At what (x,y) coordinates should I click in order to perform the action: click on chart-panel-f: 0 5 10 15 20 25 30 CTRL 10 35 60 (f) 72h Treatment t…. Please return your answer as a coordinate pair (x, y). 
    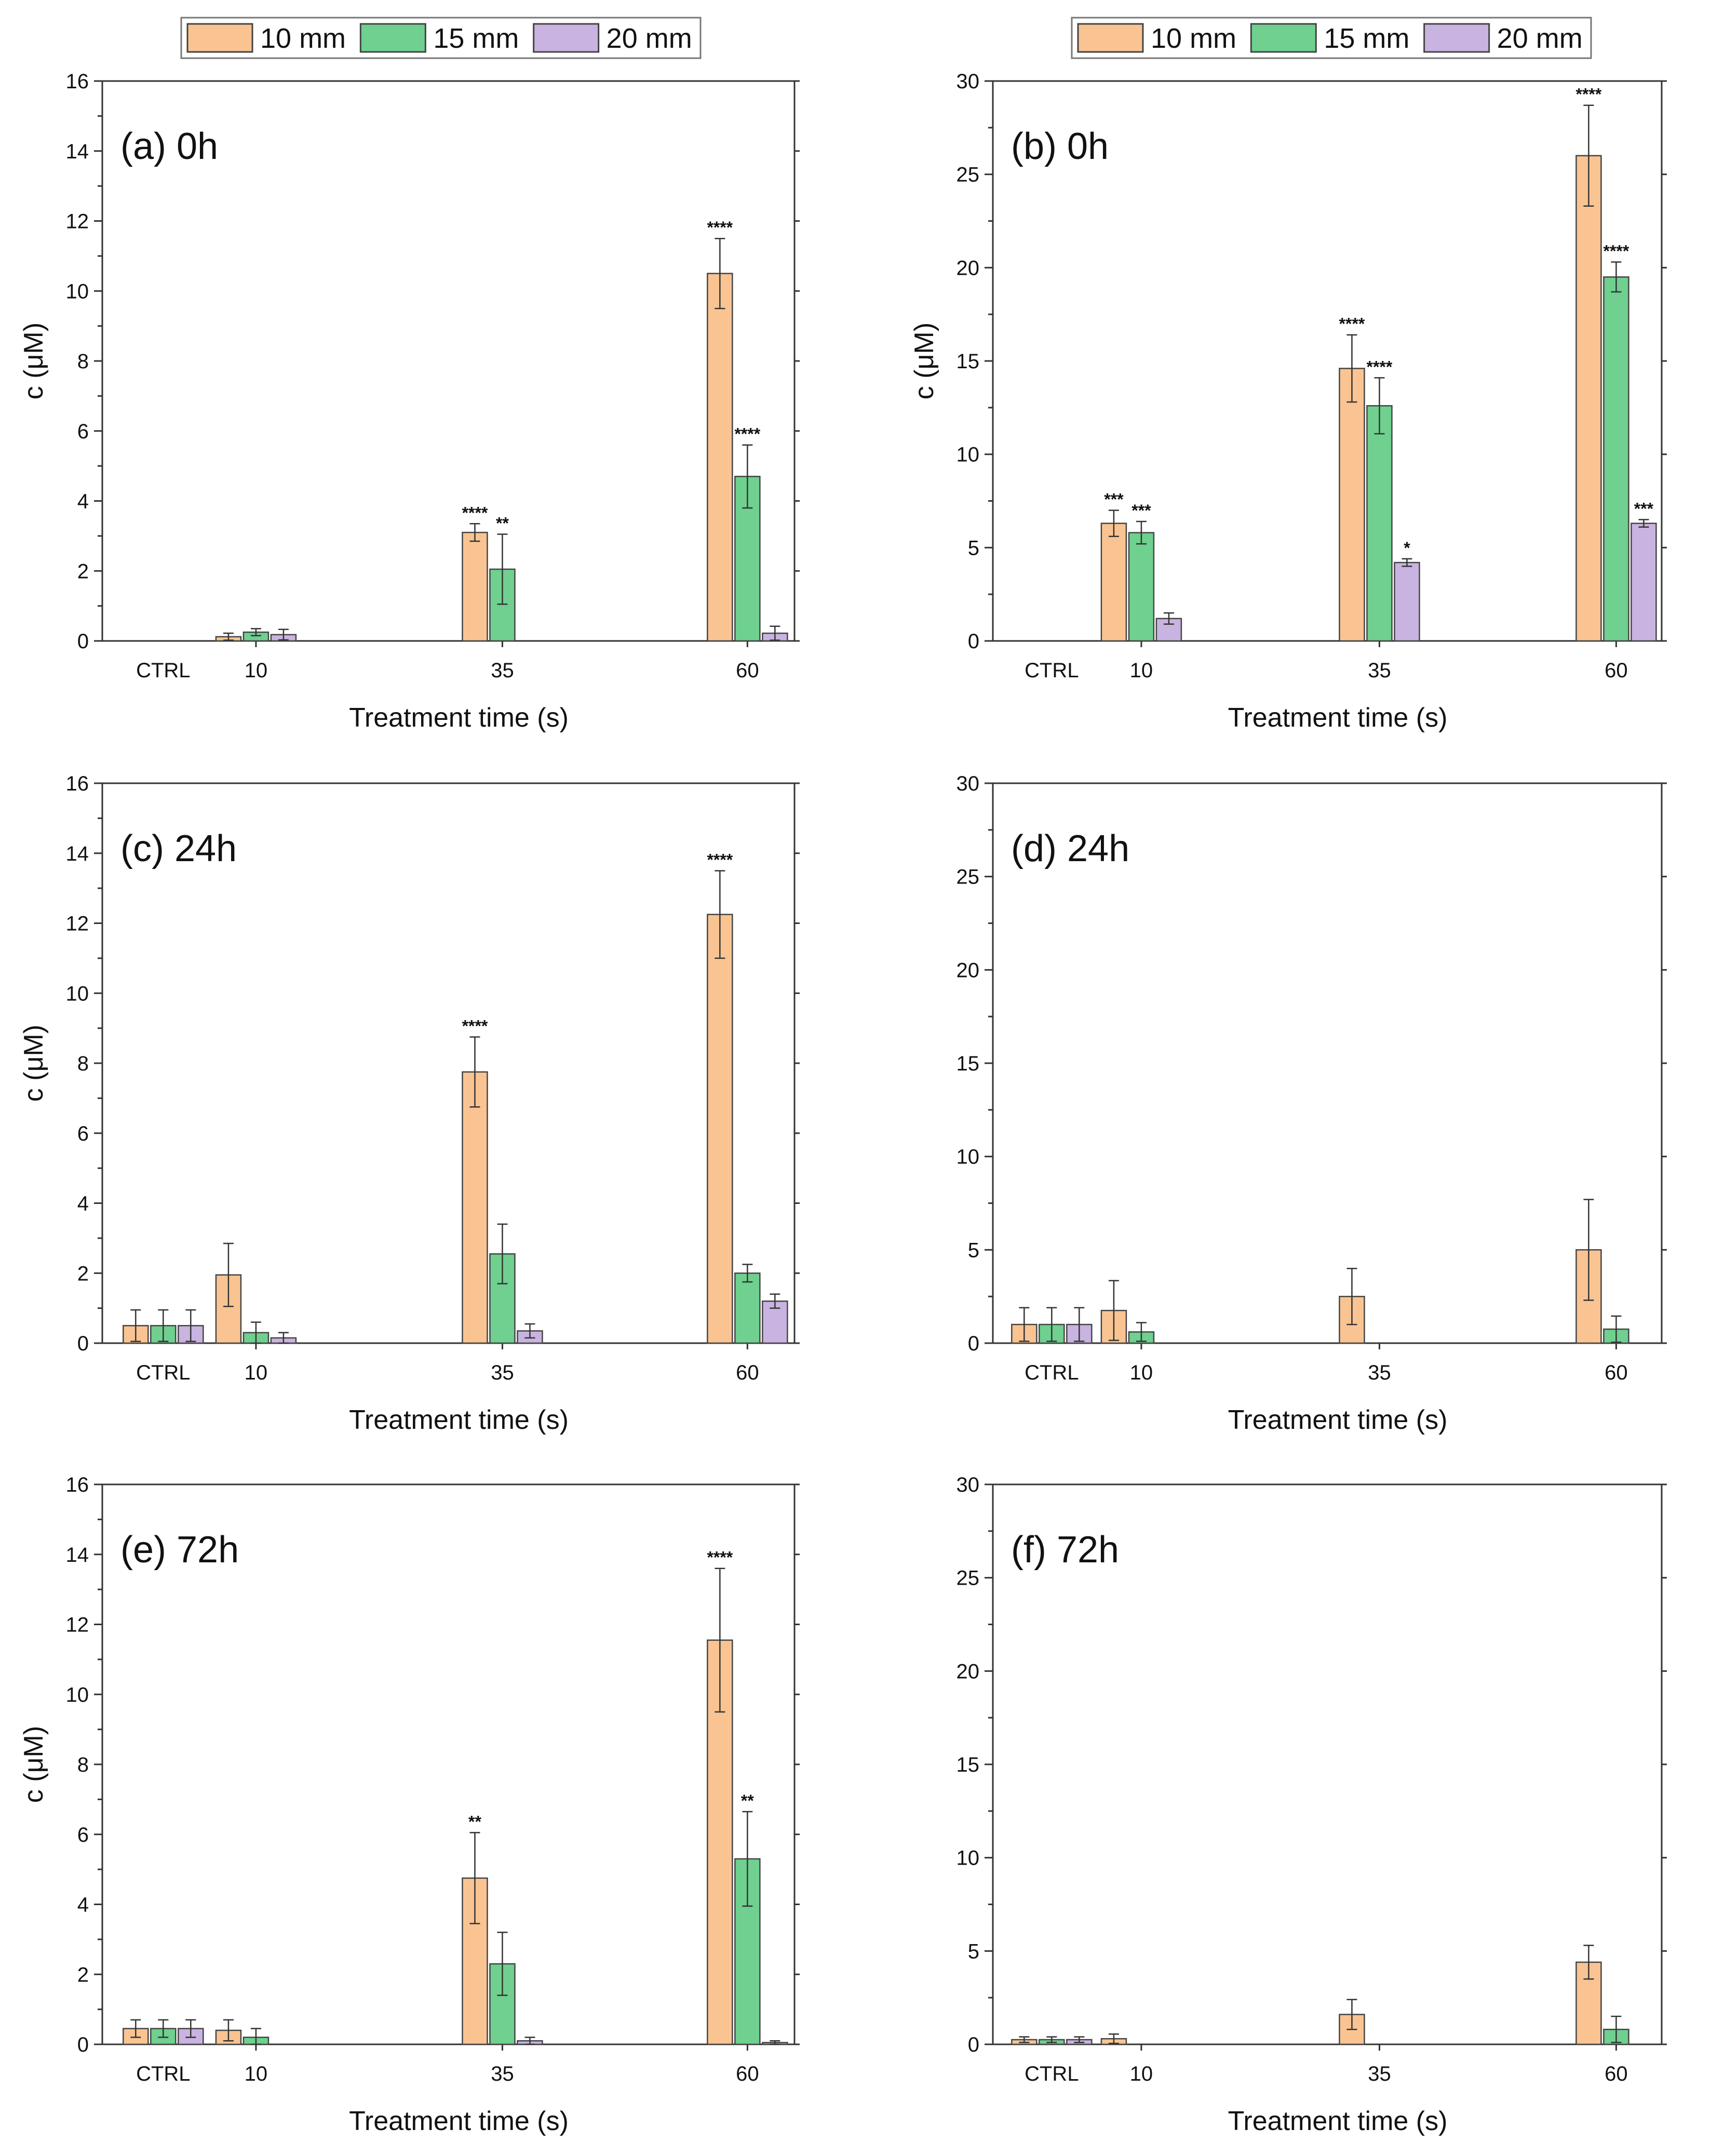
    Looking at the image, I should click on (1311, 1805).